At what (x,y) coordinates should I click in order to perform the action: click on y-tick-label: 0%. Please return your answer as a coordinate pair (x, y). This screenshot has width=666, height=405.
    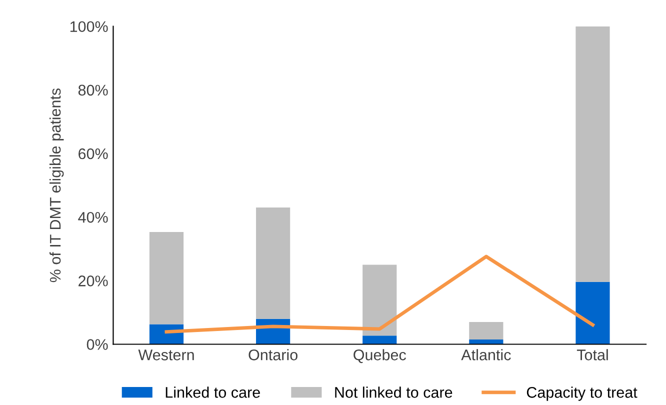
    Looking at the image, I should click on (97, 344).